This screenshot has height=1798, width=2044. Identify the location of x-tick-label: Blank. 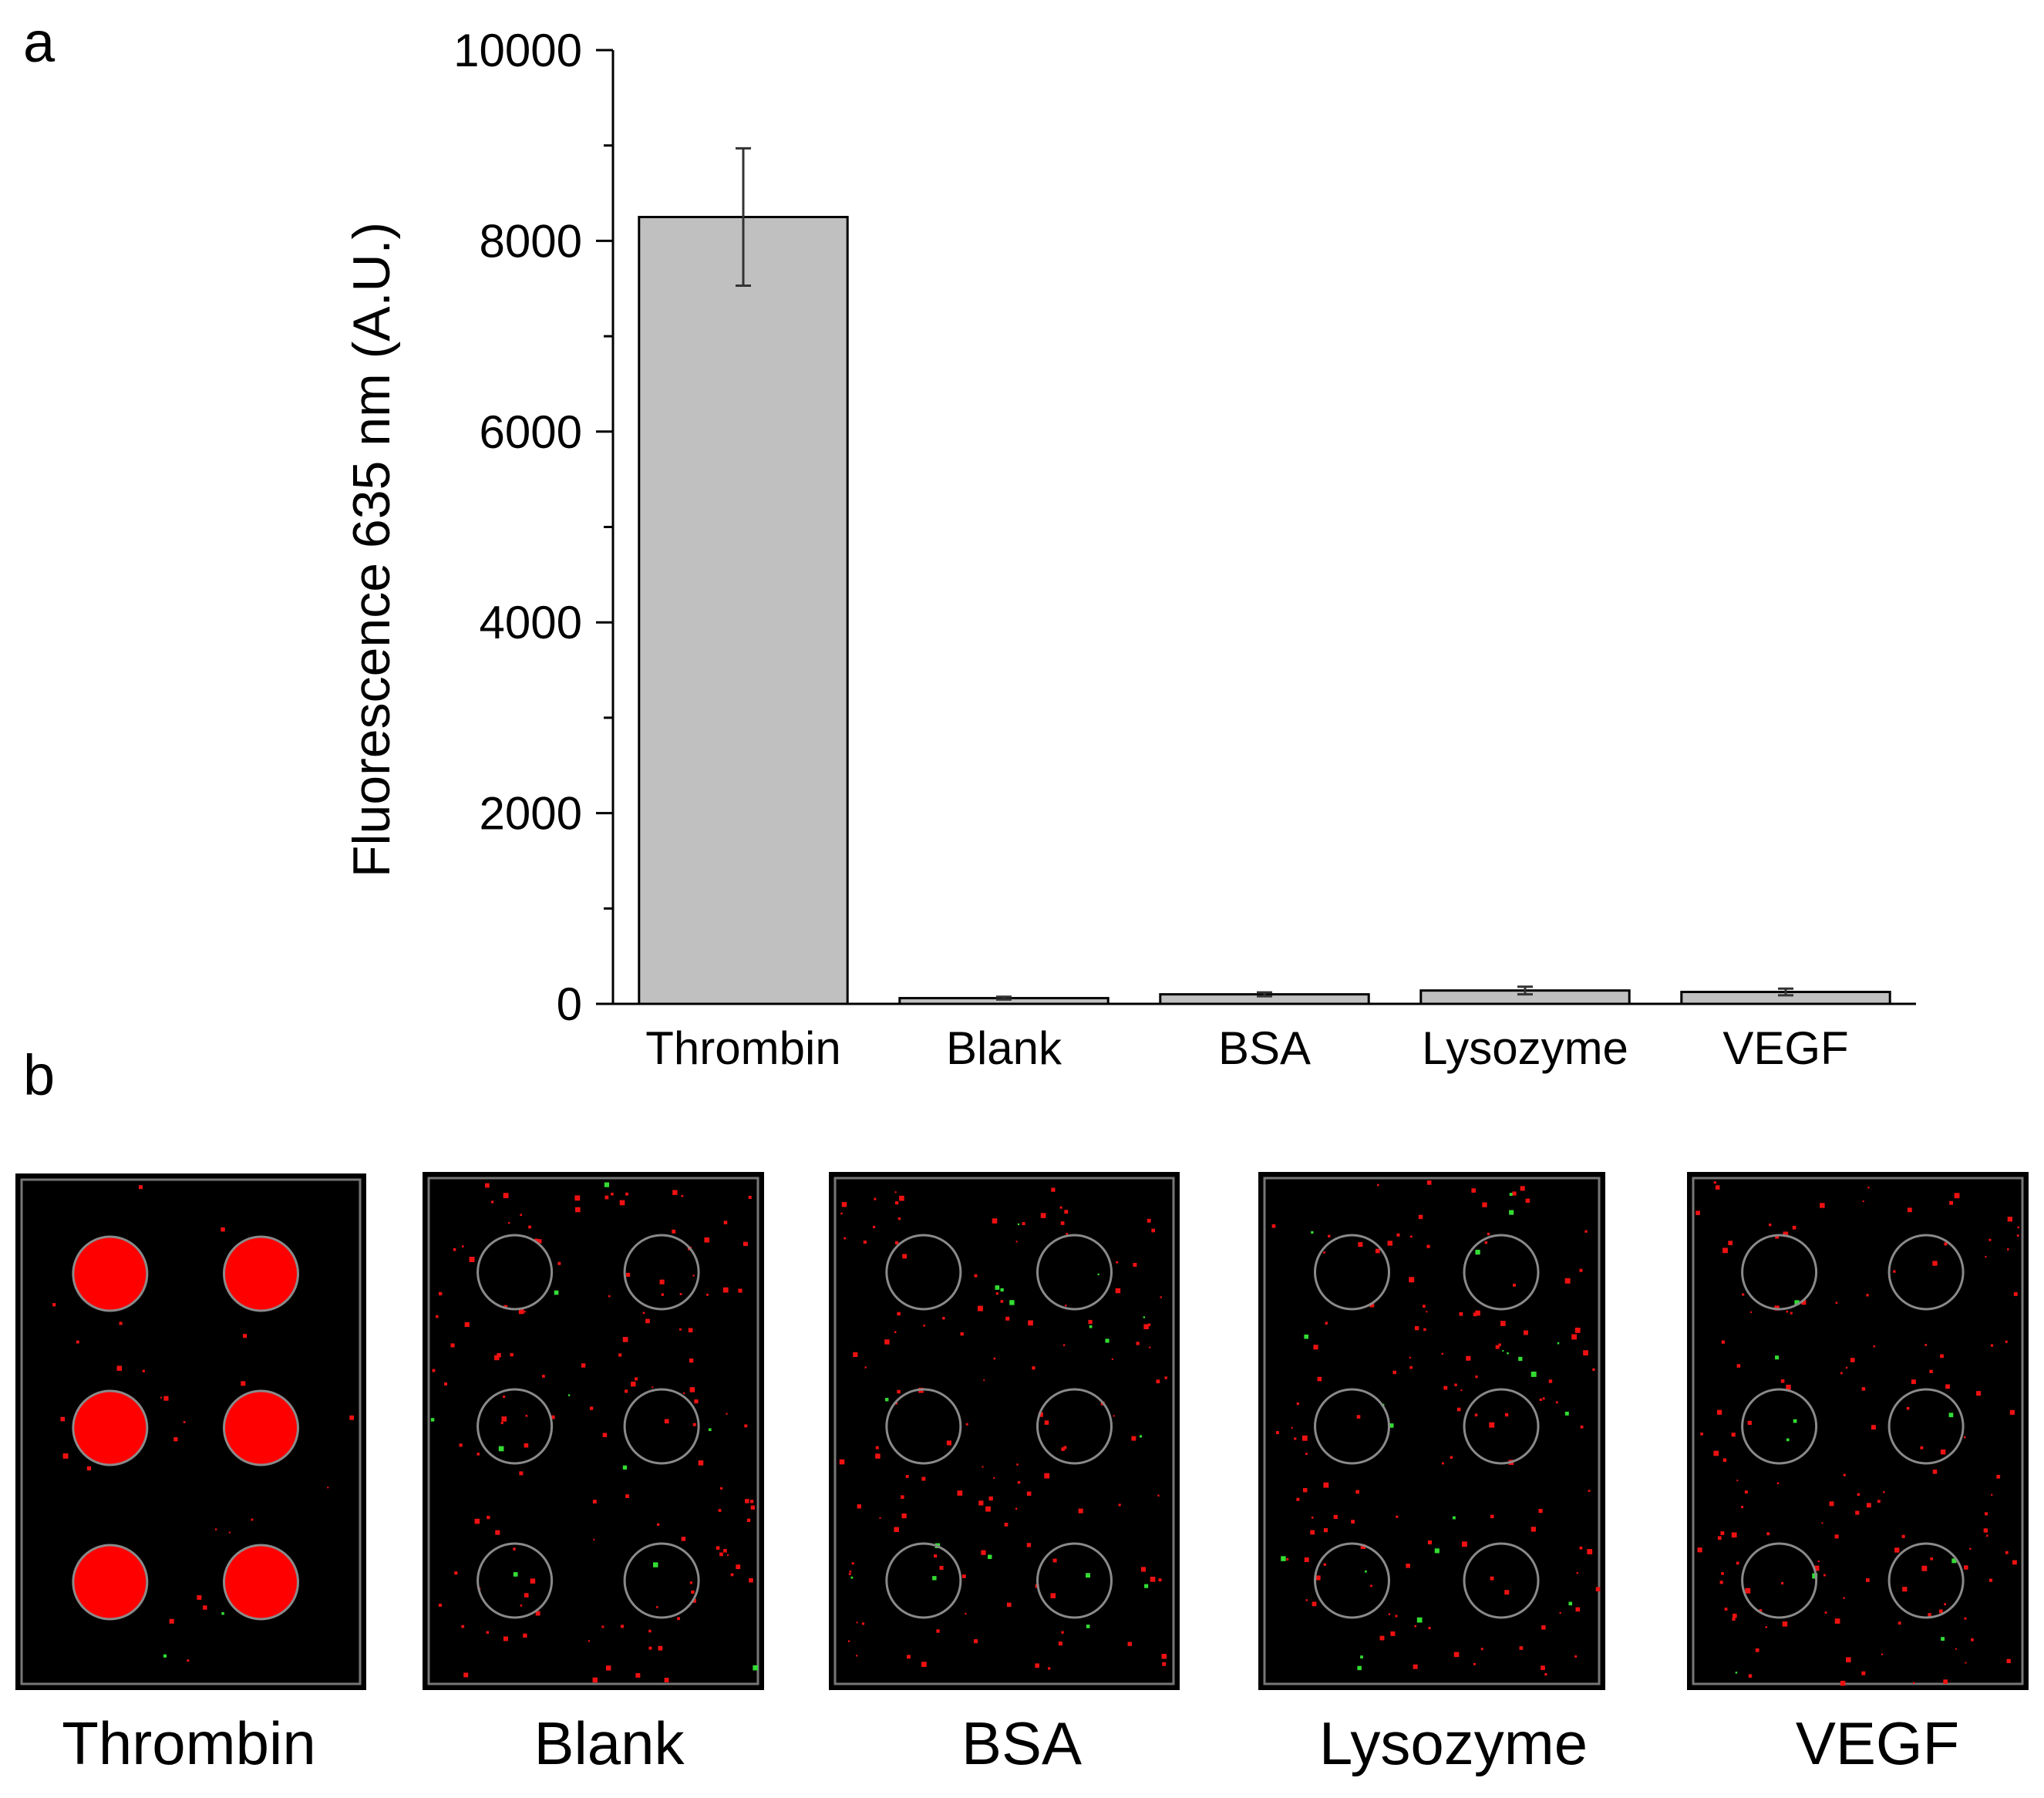
(1004, 1048).